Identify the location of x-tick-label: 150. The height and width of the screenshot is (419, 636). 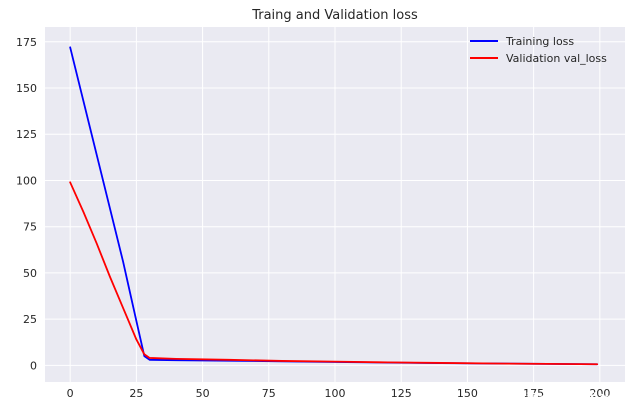
(467, 393).